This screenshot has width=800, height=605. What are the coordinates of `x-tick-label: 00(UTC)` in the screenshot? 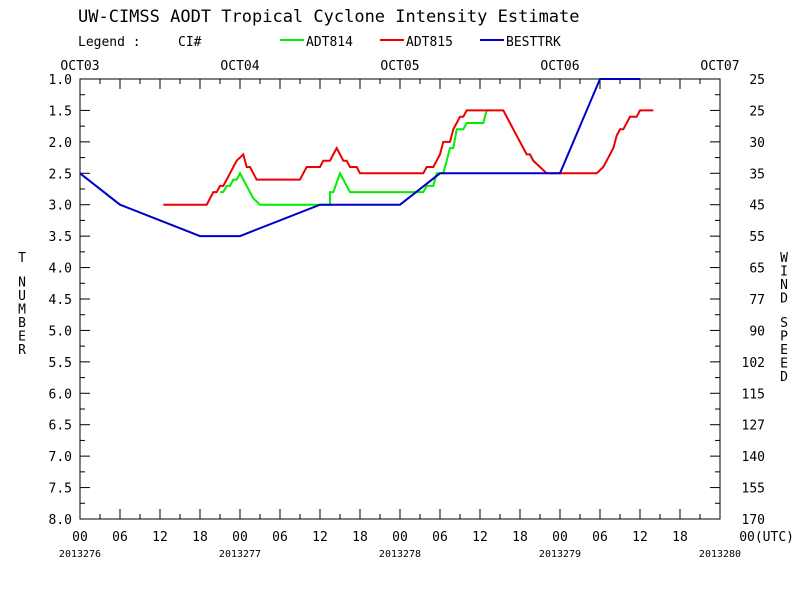 It's located at (766, 537).